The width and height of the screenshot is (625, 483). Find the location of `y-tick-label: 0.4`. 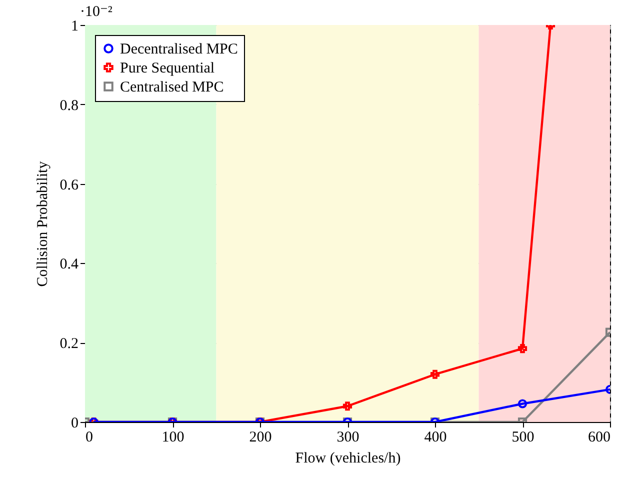

y-tick-label: 0.4 is located at coordinates (69, 264).